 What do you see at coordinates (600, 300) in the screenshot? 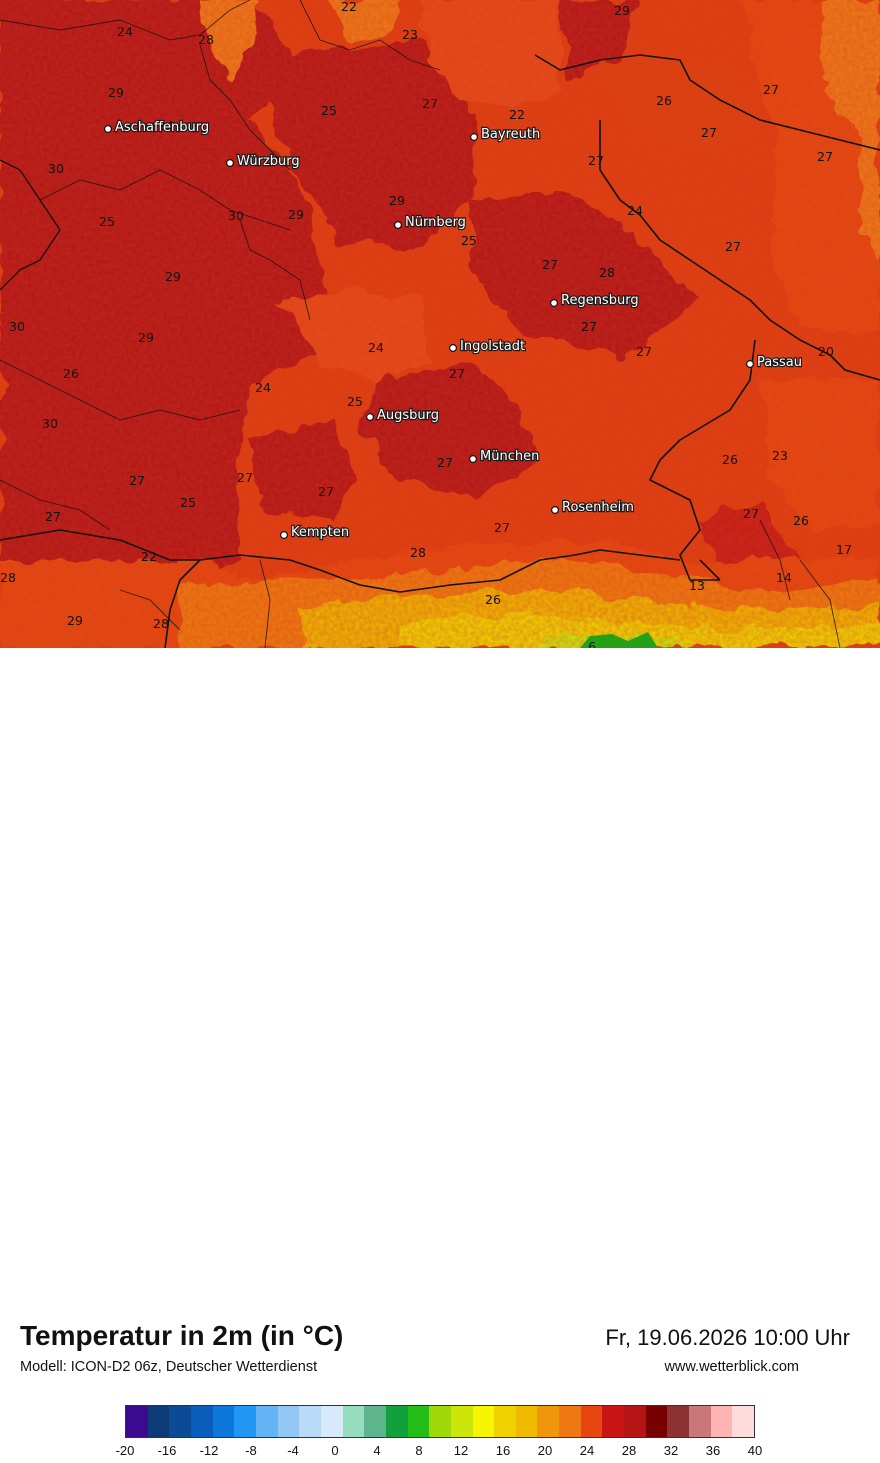
I see `city-label: Regensburg` at bounding box center [600, 300].